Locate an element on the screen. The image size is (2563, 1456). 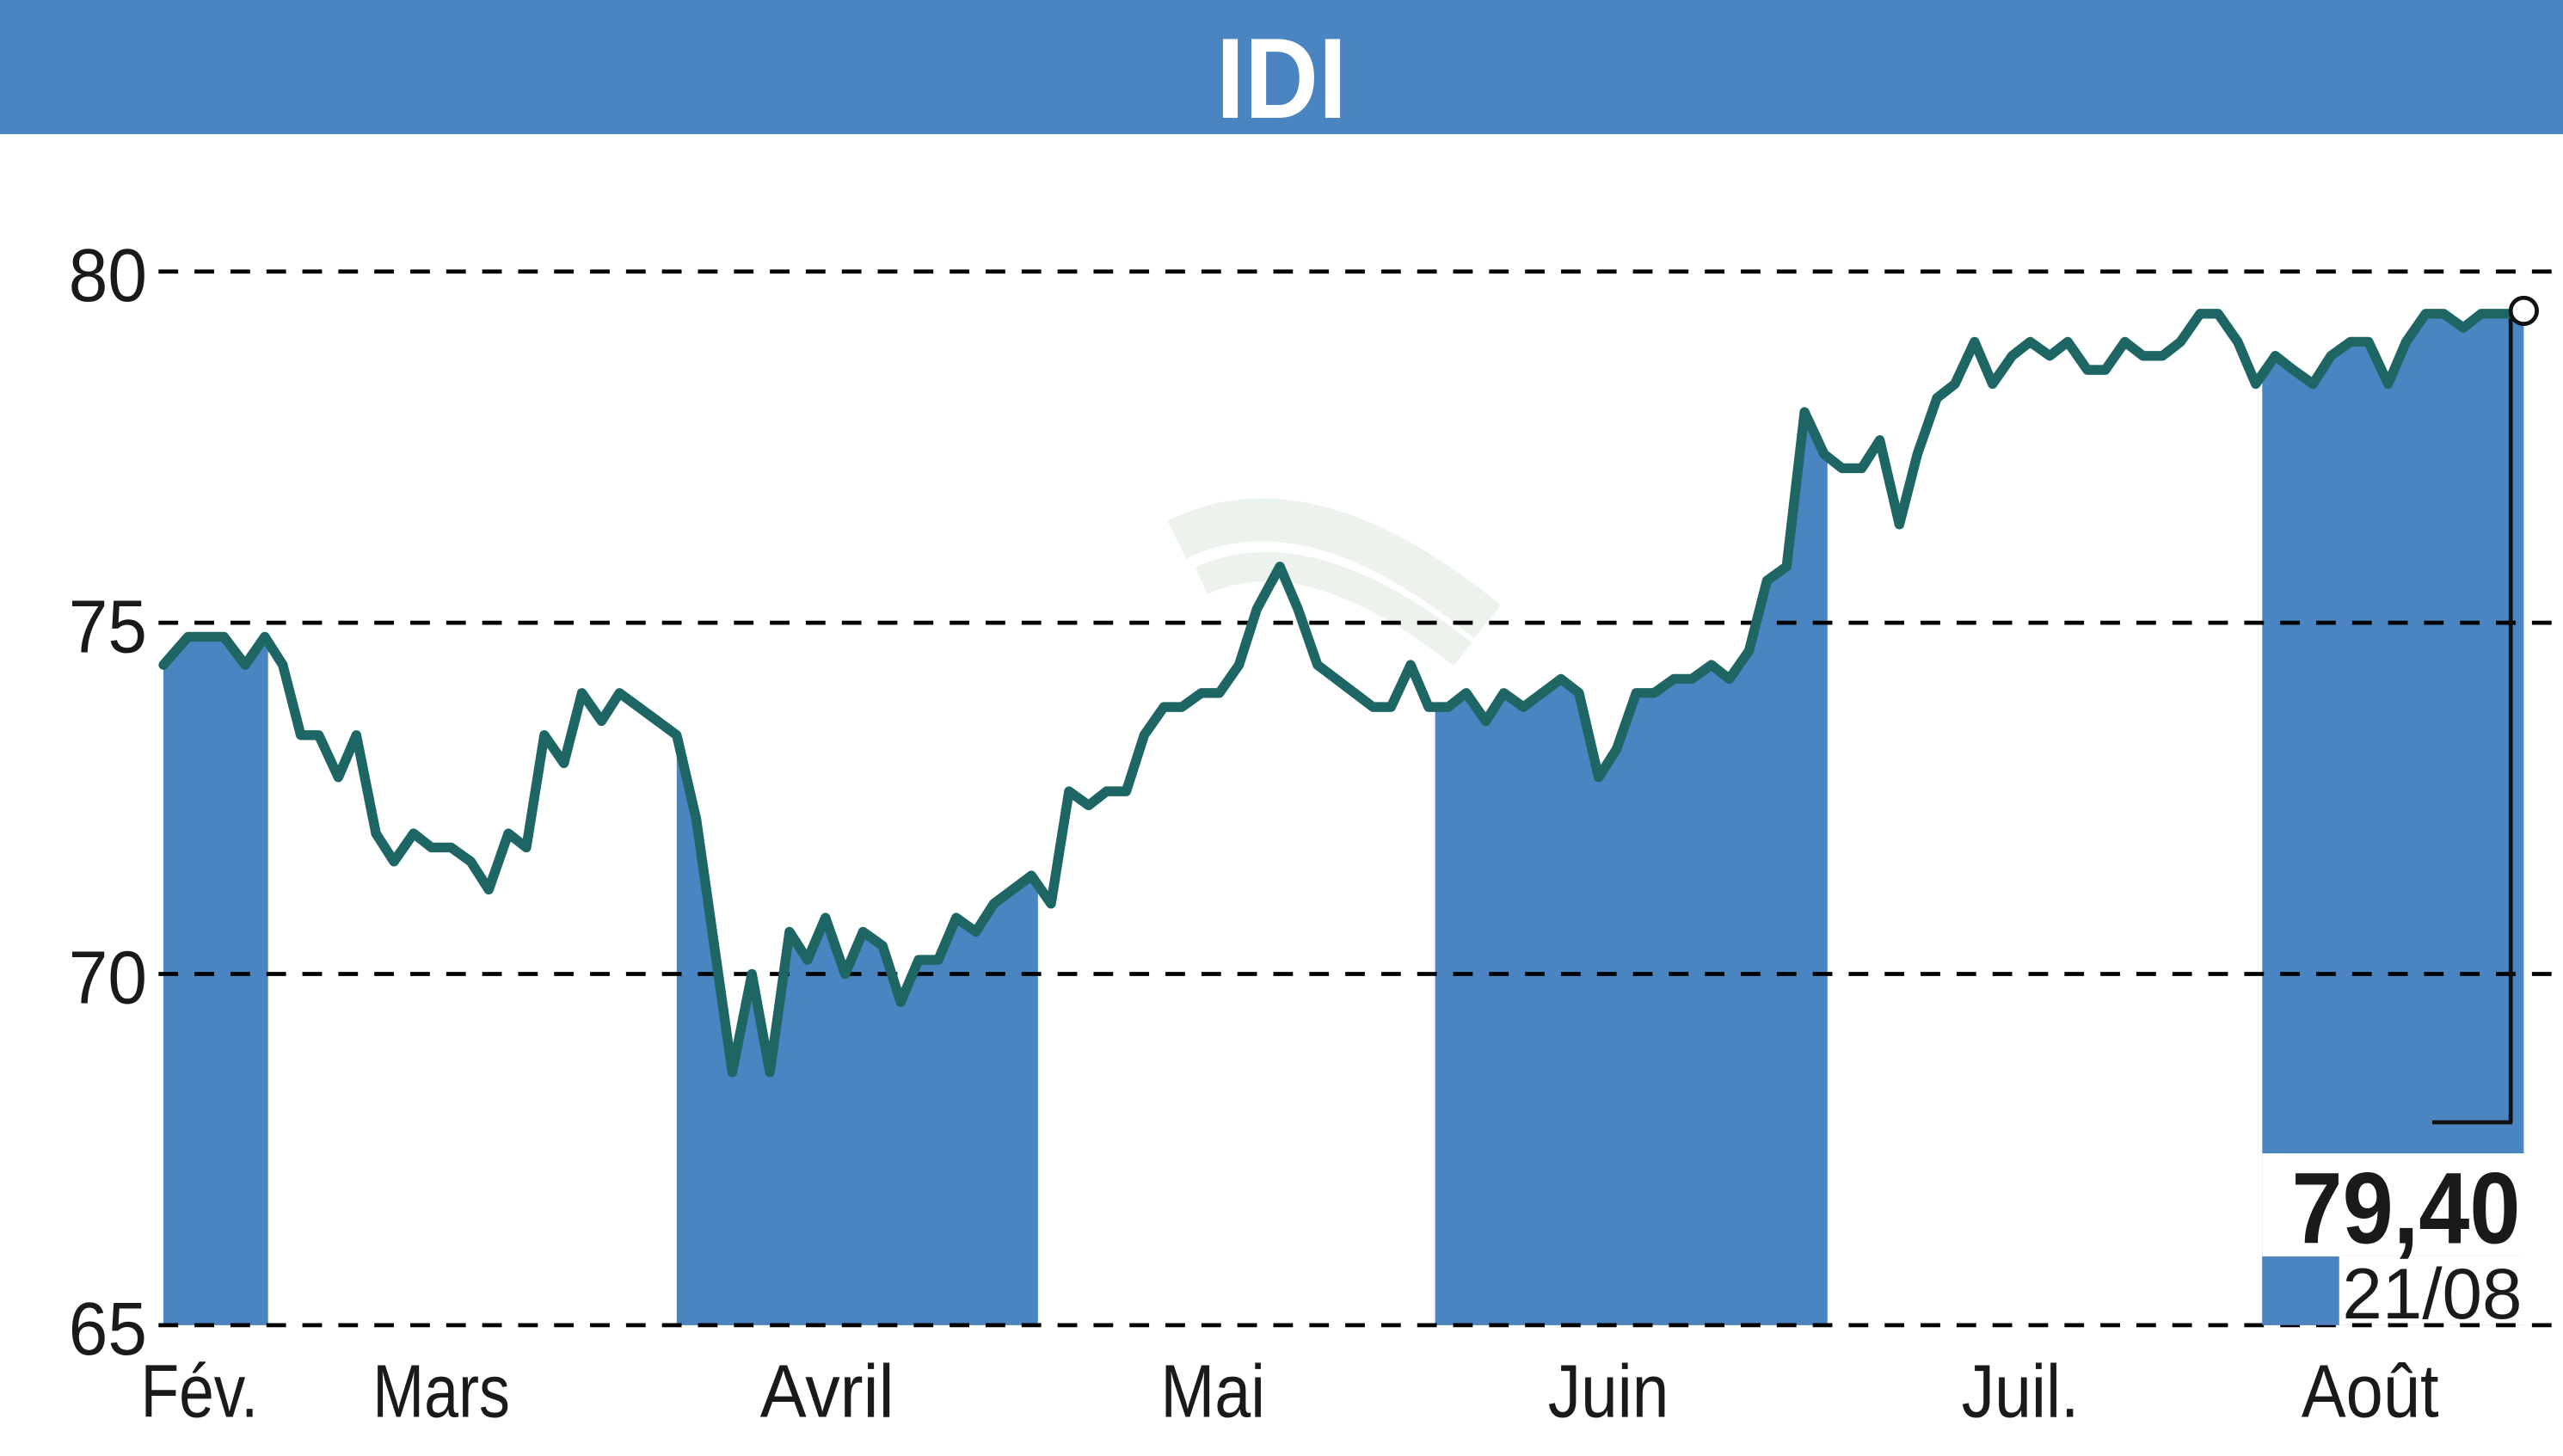
x-month-label: Fév. is located at coordinates (199, 1391).